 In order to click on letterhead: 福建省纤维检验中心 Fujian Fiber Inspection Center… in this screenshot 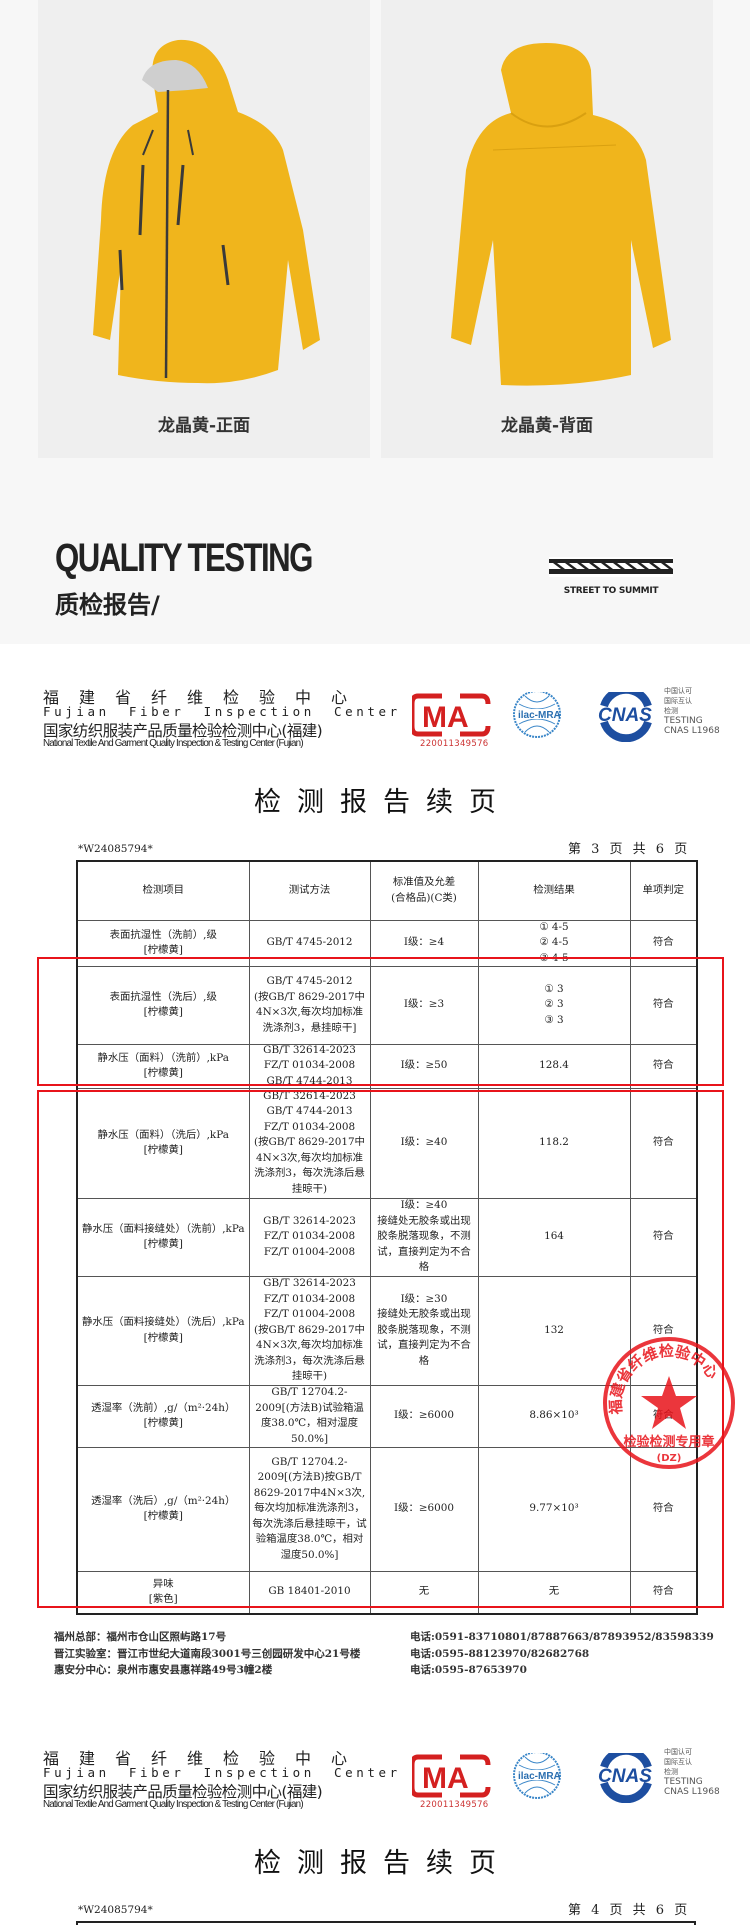, I will do `click(385, 718)`.